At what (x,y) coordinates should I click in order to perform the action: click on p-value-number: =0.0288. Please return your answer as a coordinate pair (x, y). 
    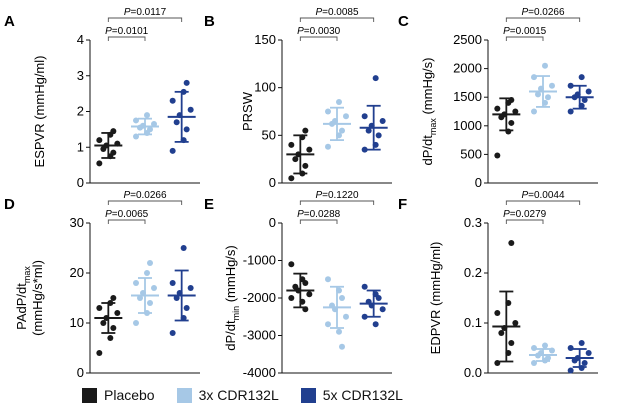
    Looking at the image, I should click on (322, 214).